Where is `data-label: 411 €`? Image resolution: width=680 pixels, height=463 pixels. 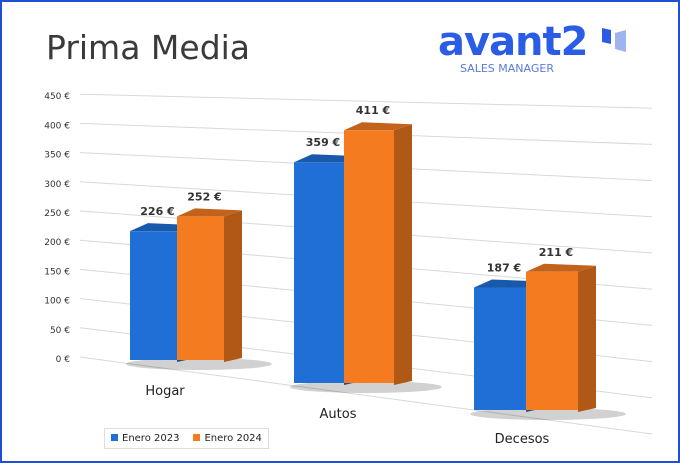 data-label: 411 € is located at coordinates (373, 110).